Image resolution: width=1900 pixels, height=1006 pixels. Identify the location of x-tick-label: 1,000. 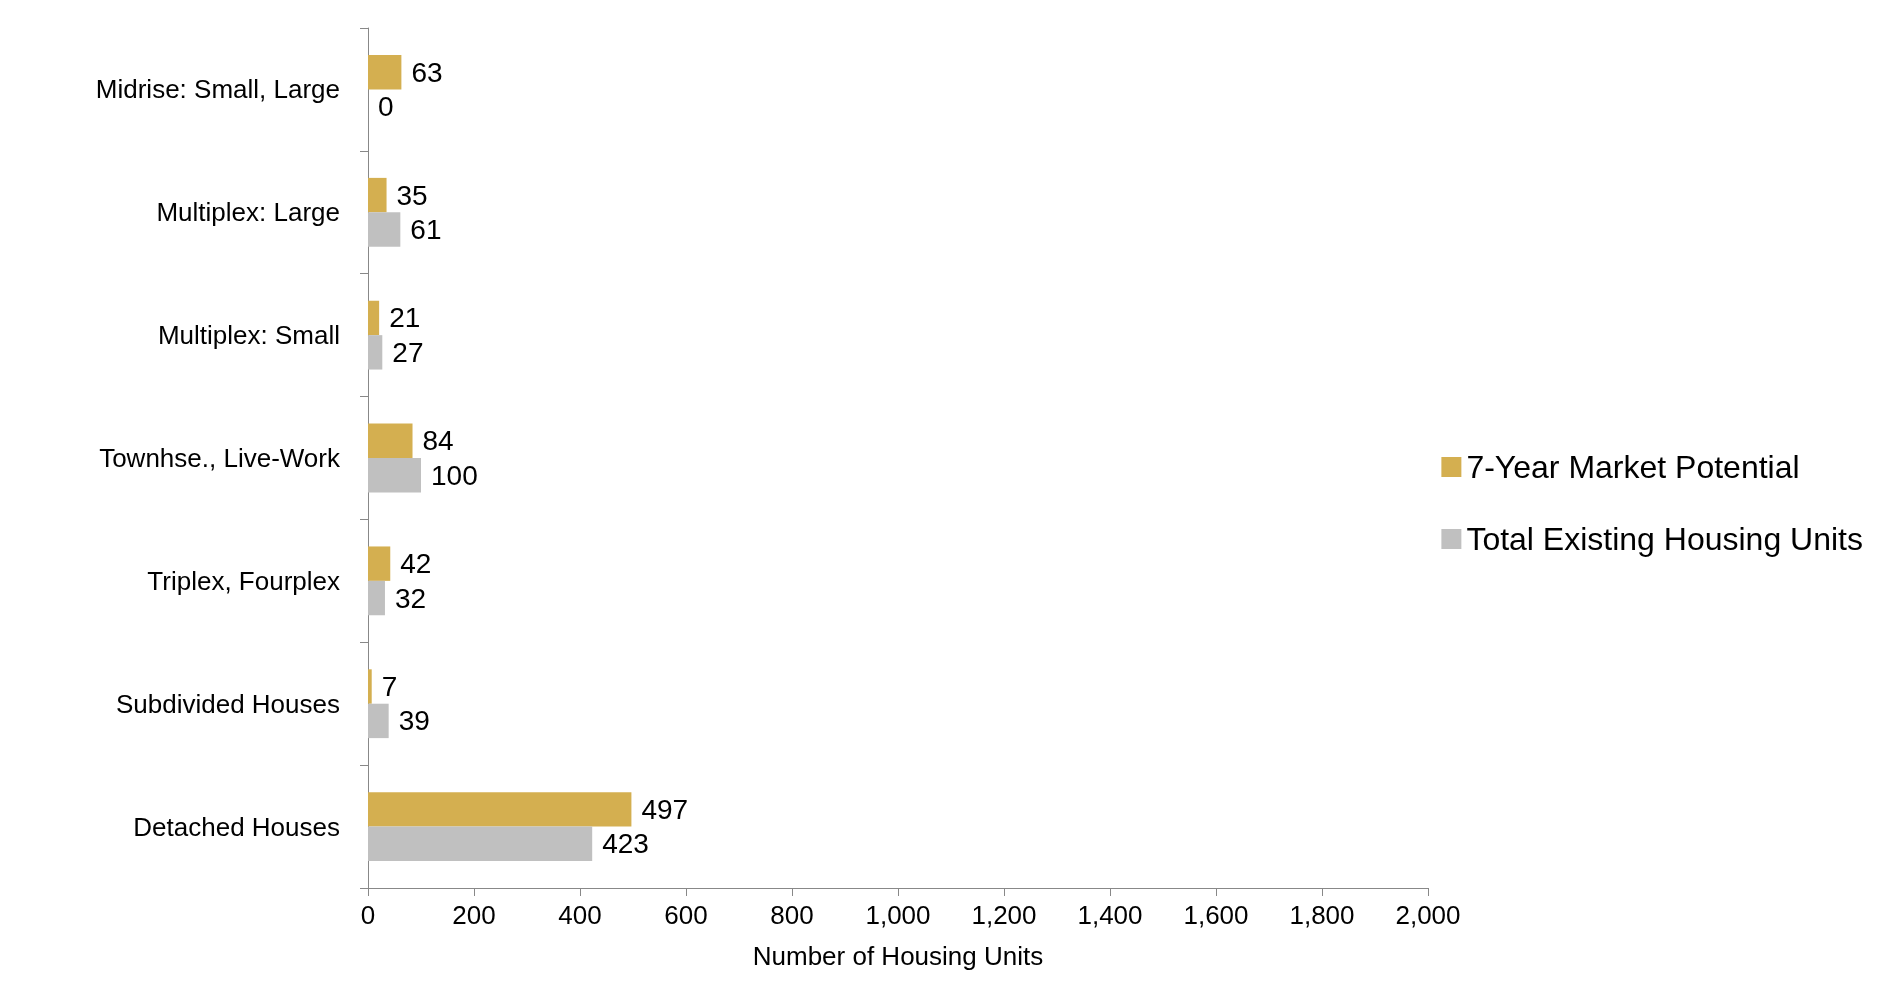
(898, 915).